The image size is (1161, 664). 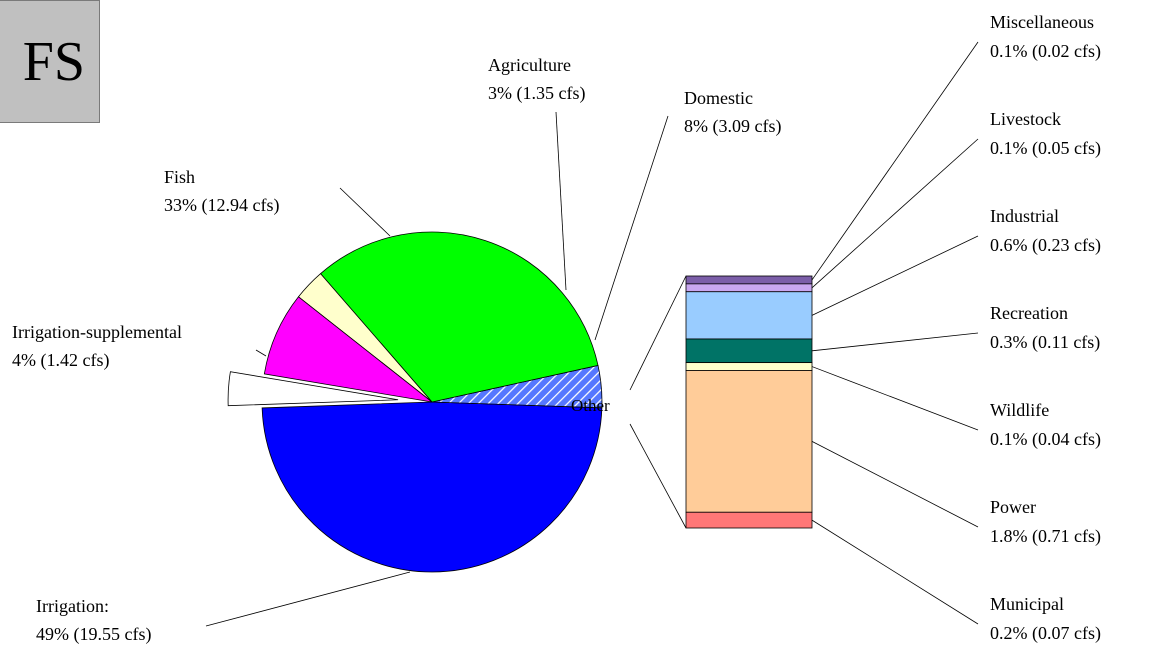 What do you see at coordinates (1019, 410) in the screenshot?
I see `bar-label-name: Wildlife` at bounding box center [1019, 410].